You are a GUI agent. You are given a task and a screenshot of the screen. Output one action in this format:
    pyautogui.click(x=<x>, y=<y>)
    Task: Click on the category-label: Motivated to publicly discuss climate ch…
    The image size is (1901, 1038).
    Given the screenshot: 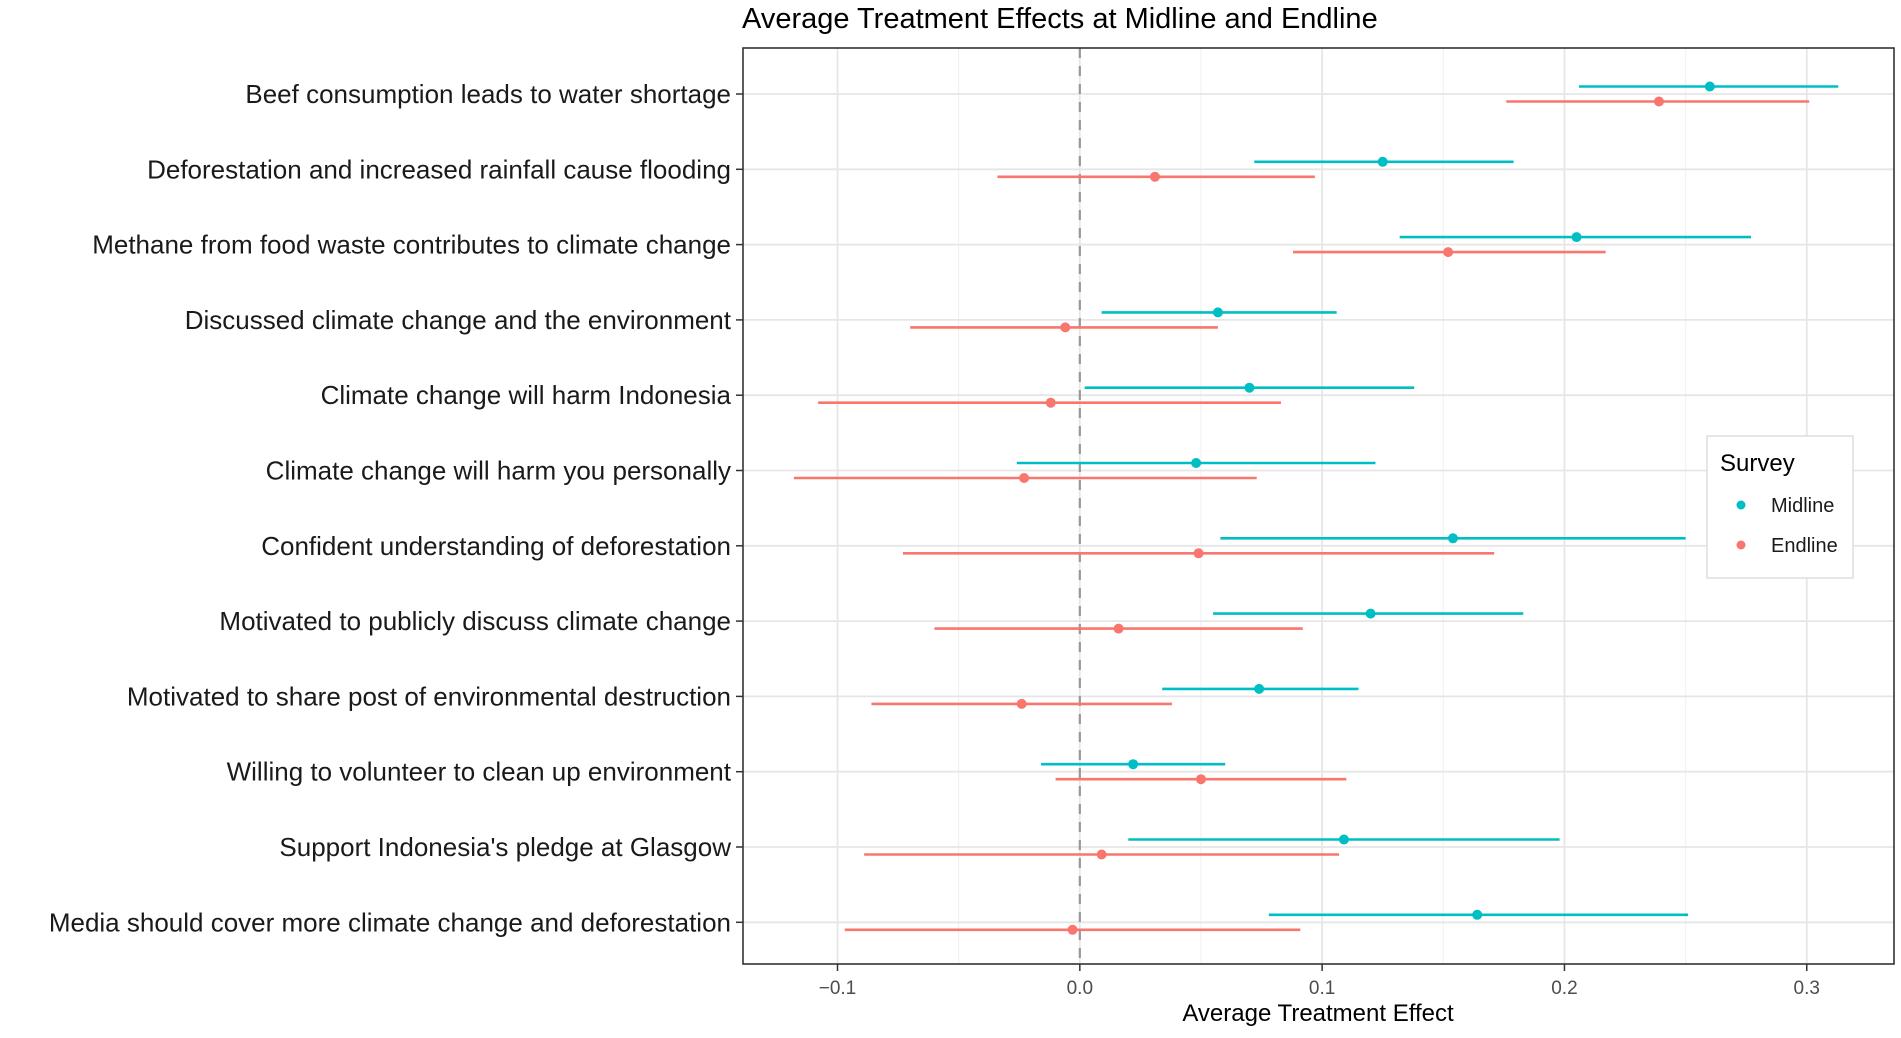 What is the action you would take?
    pyautogui.click(x=475, y=621)
    